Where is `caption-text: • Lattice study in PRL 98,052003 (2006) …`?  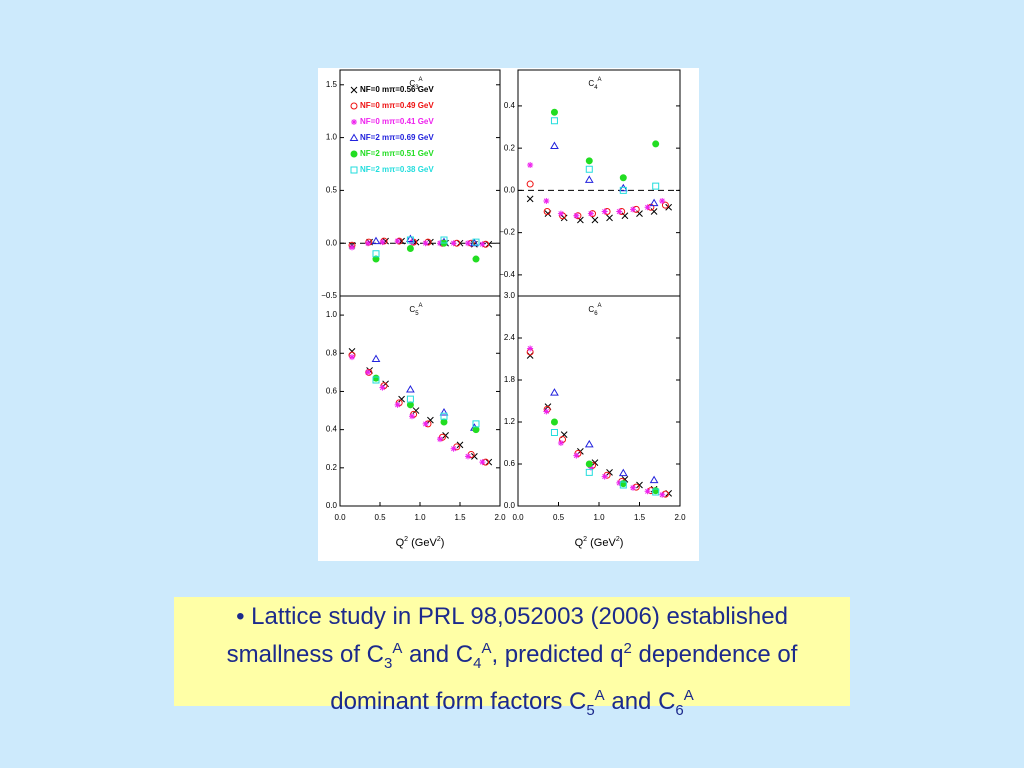 caption-text: • Lattice study in PRL 98,052003 (2006) … is located at coordinates (507, 635).